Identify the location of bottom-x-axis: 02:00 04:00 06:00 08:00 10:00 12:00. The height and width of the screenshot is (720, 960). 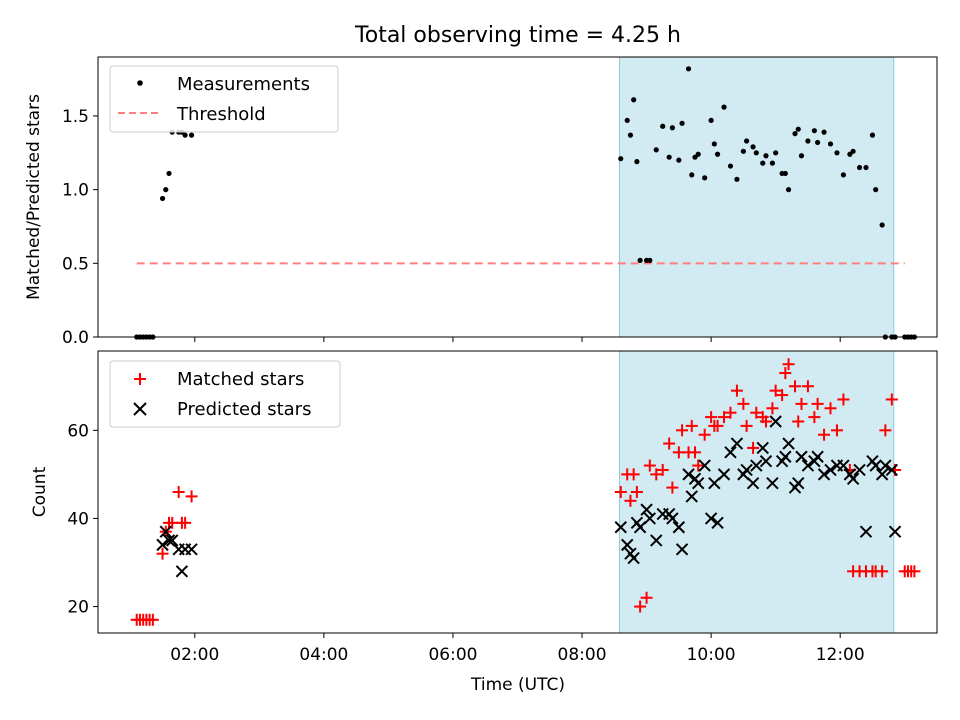
(517, 649).